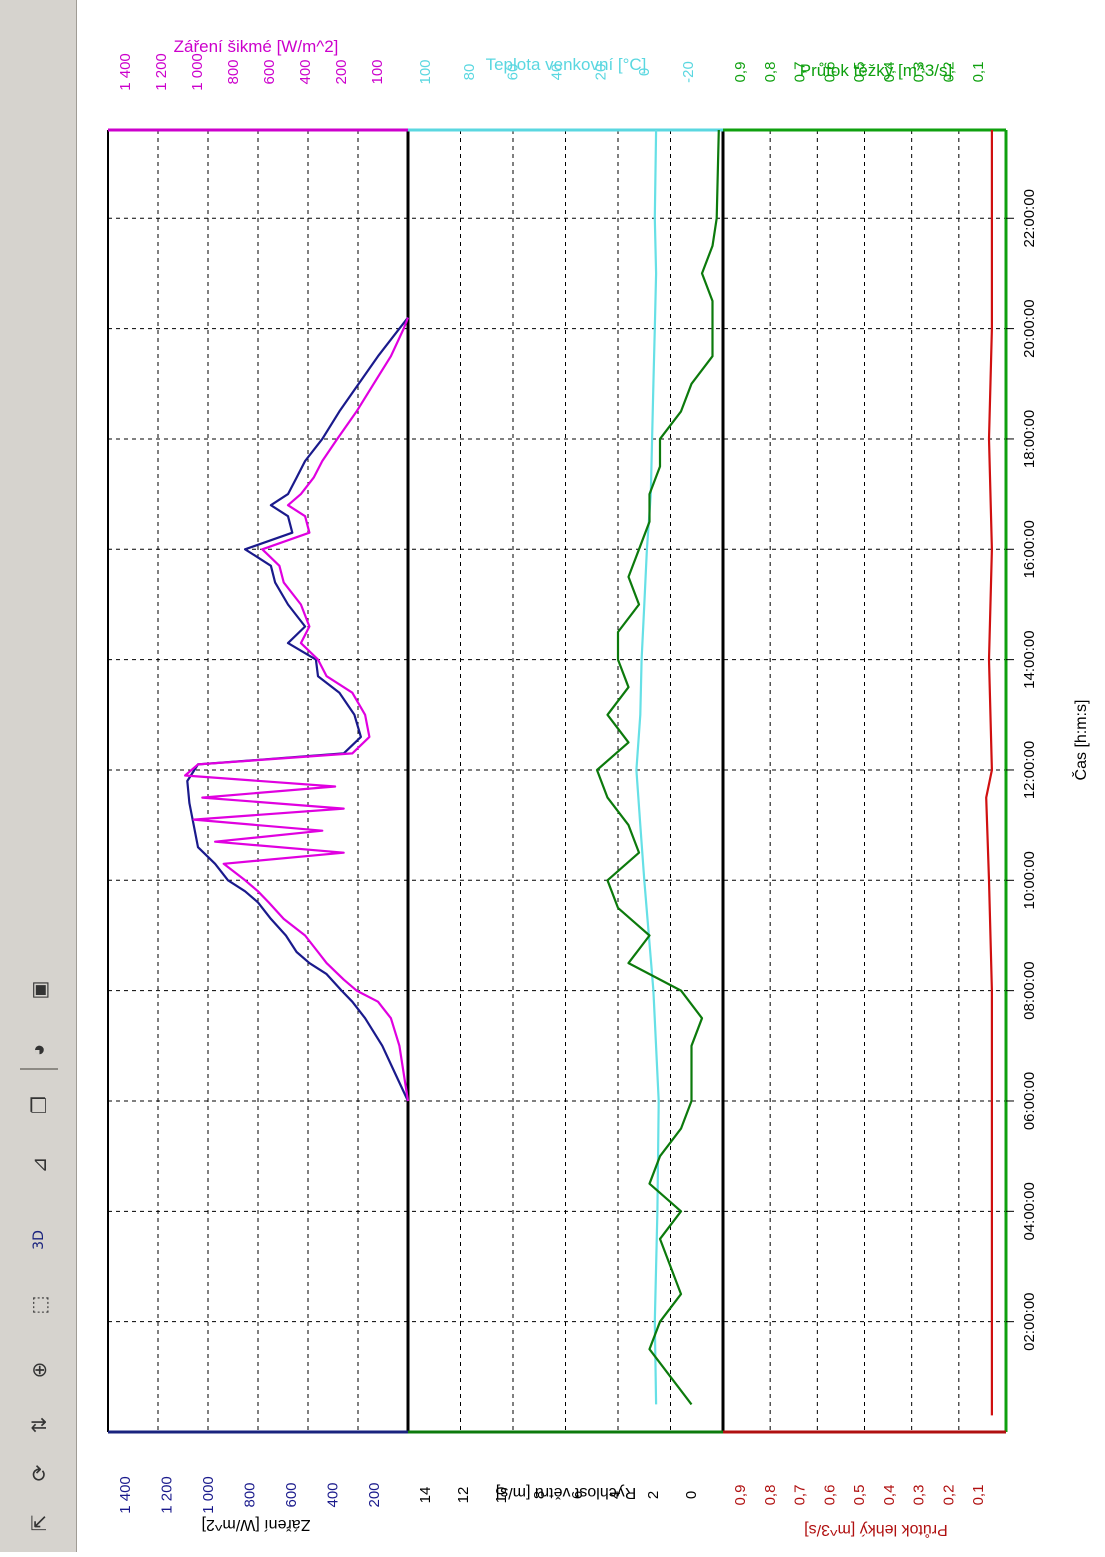 Image resolution: width=1105 pixels, height=1557 pixels. I want to click on radiation-left-tick-6: 200, so click(374, 1494).